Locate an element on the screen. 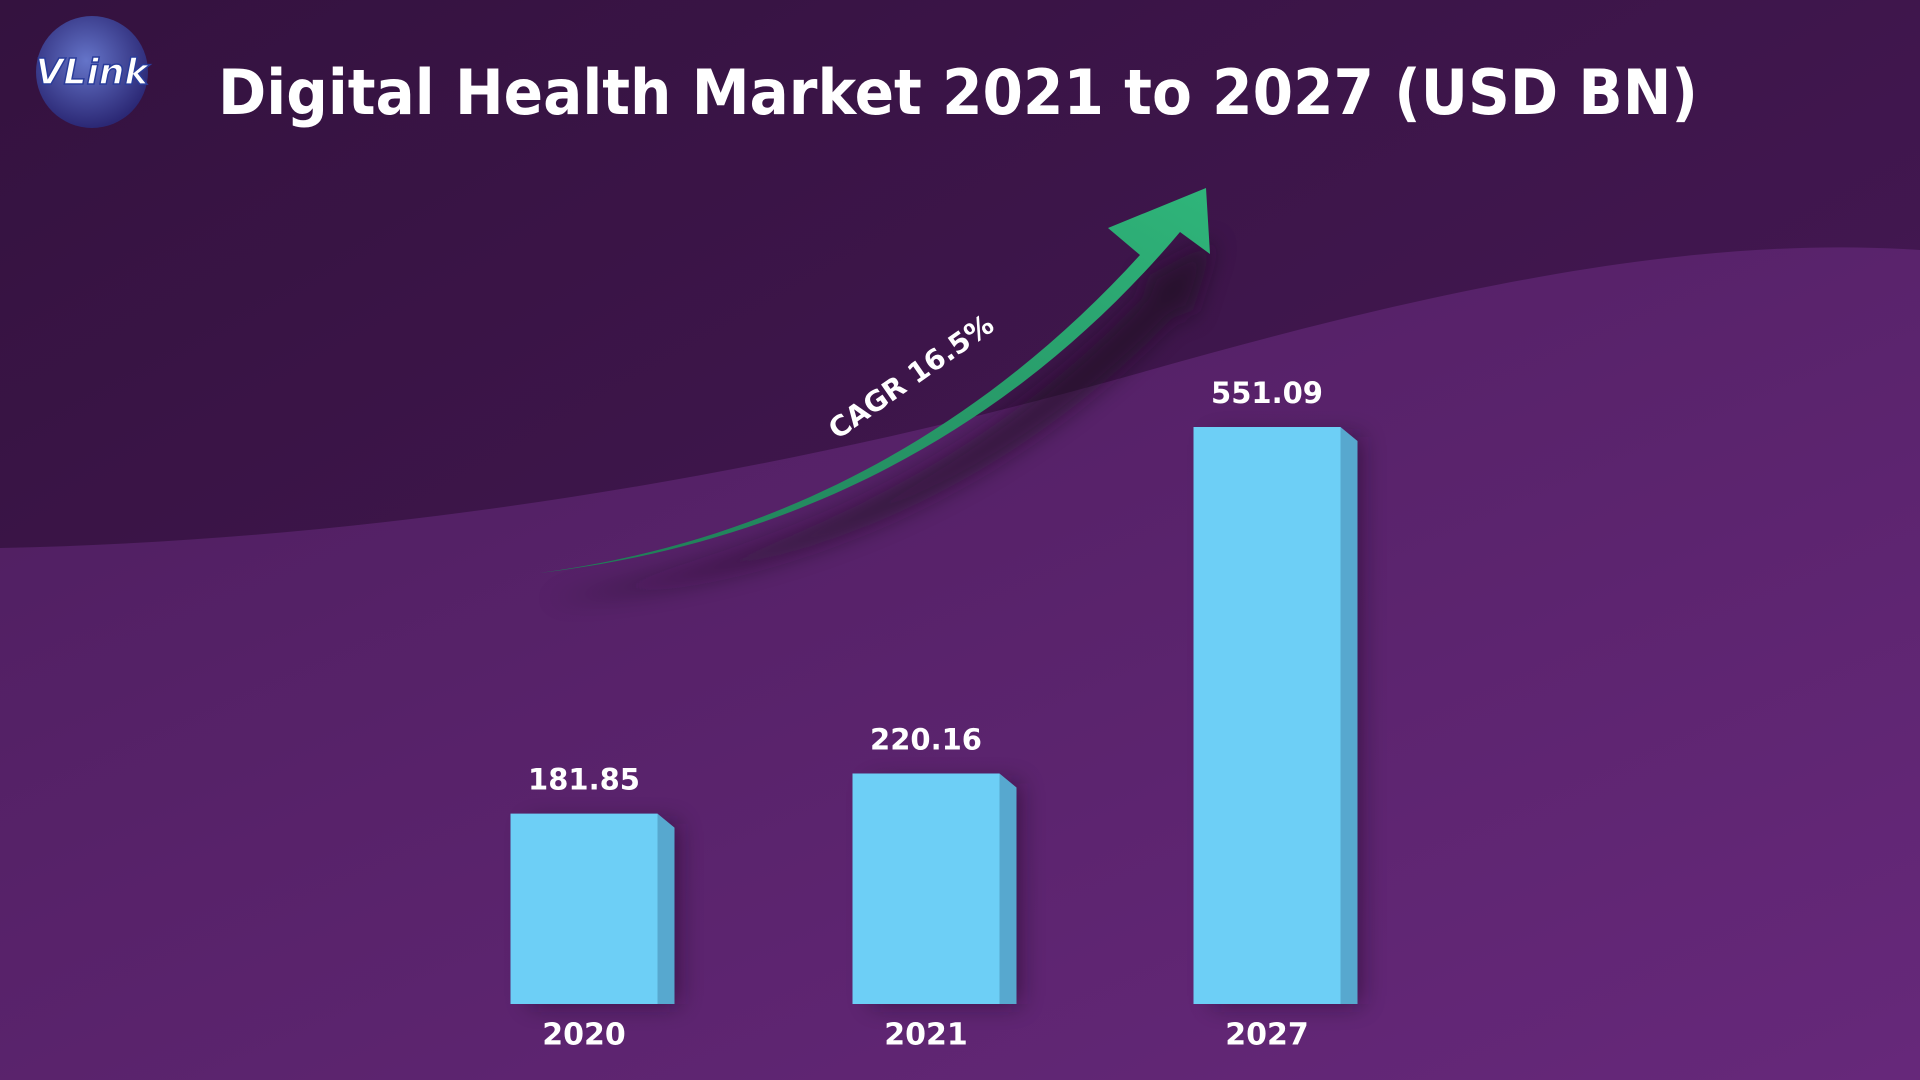 The width and height of the screenshot is (1920, 1080). x-tick-label: 2021 is located at coordinates (926, 1035).